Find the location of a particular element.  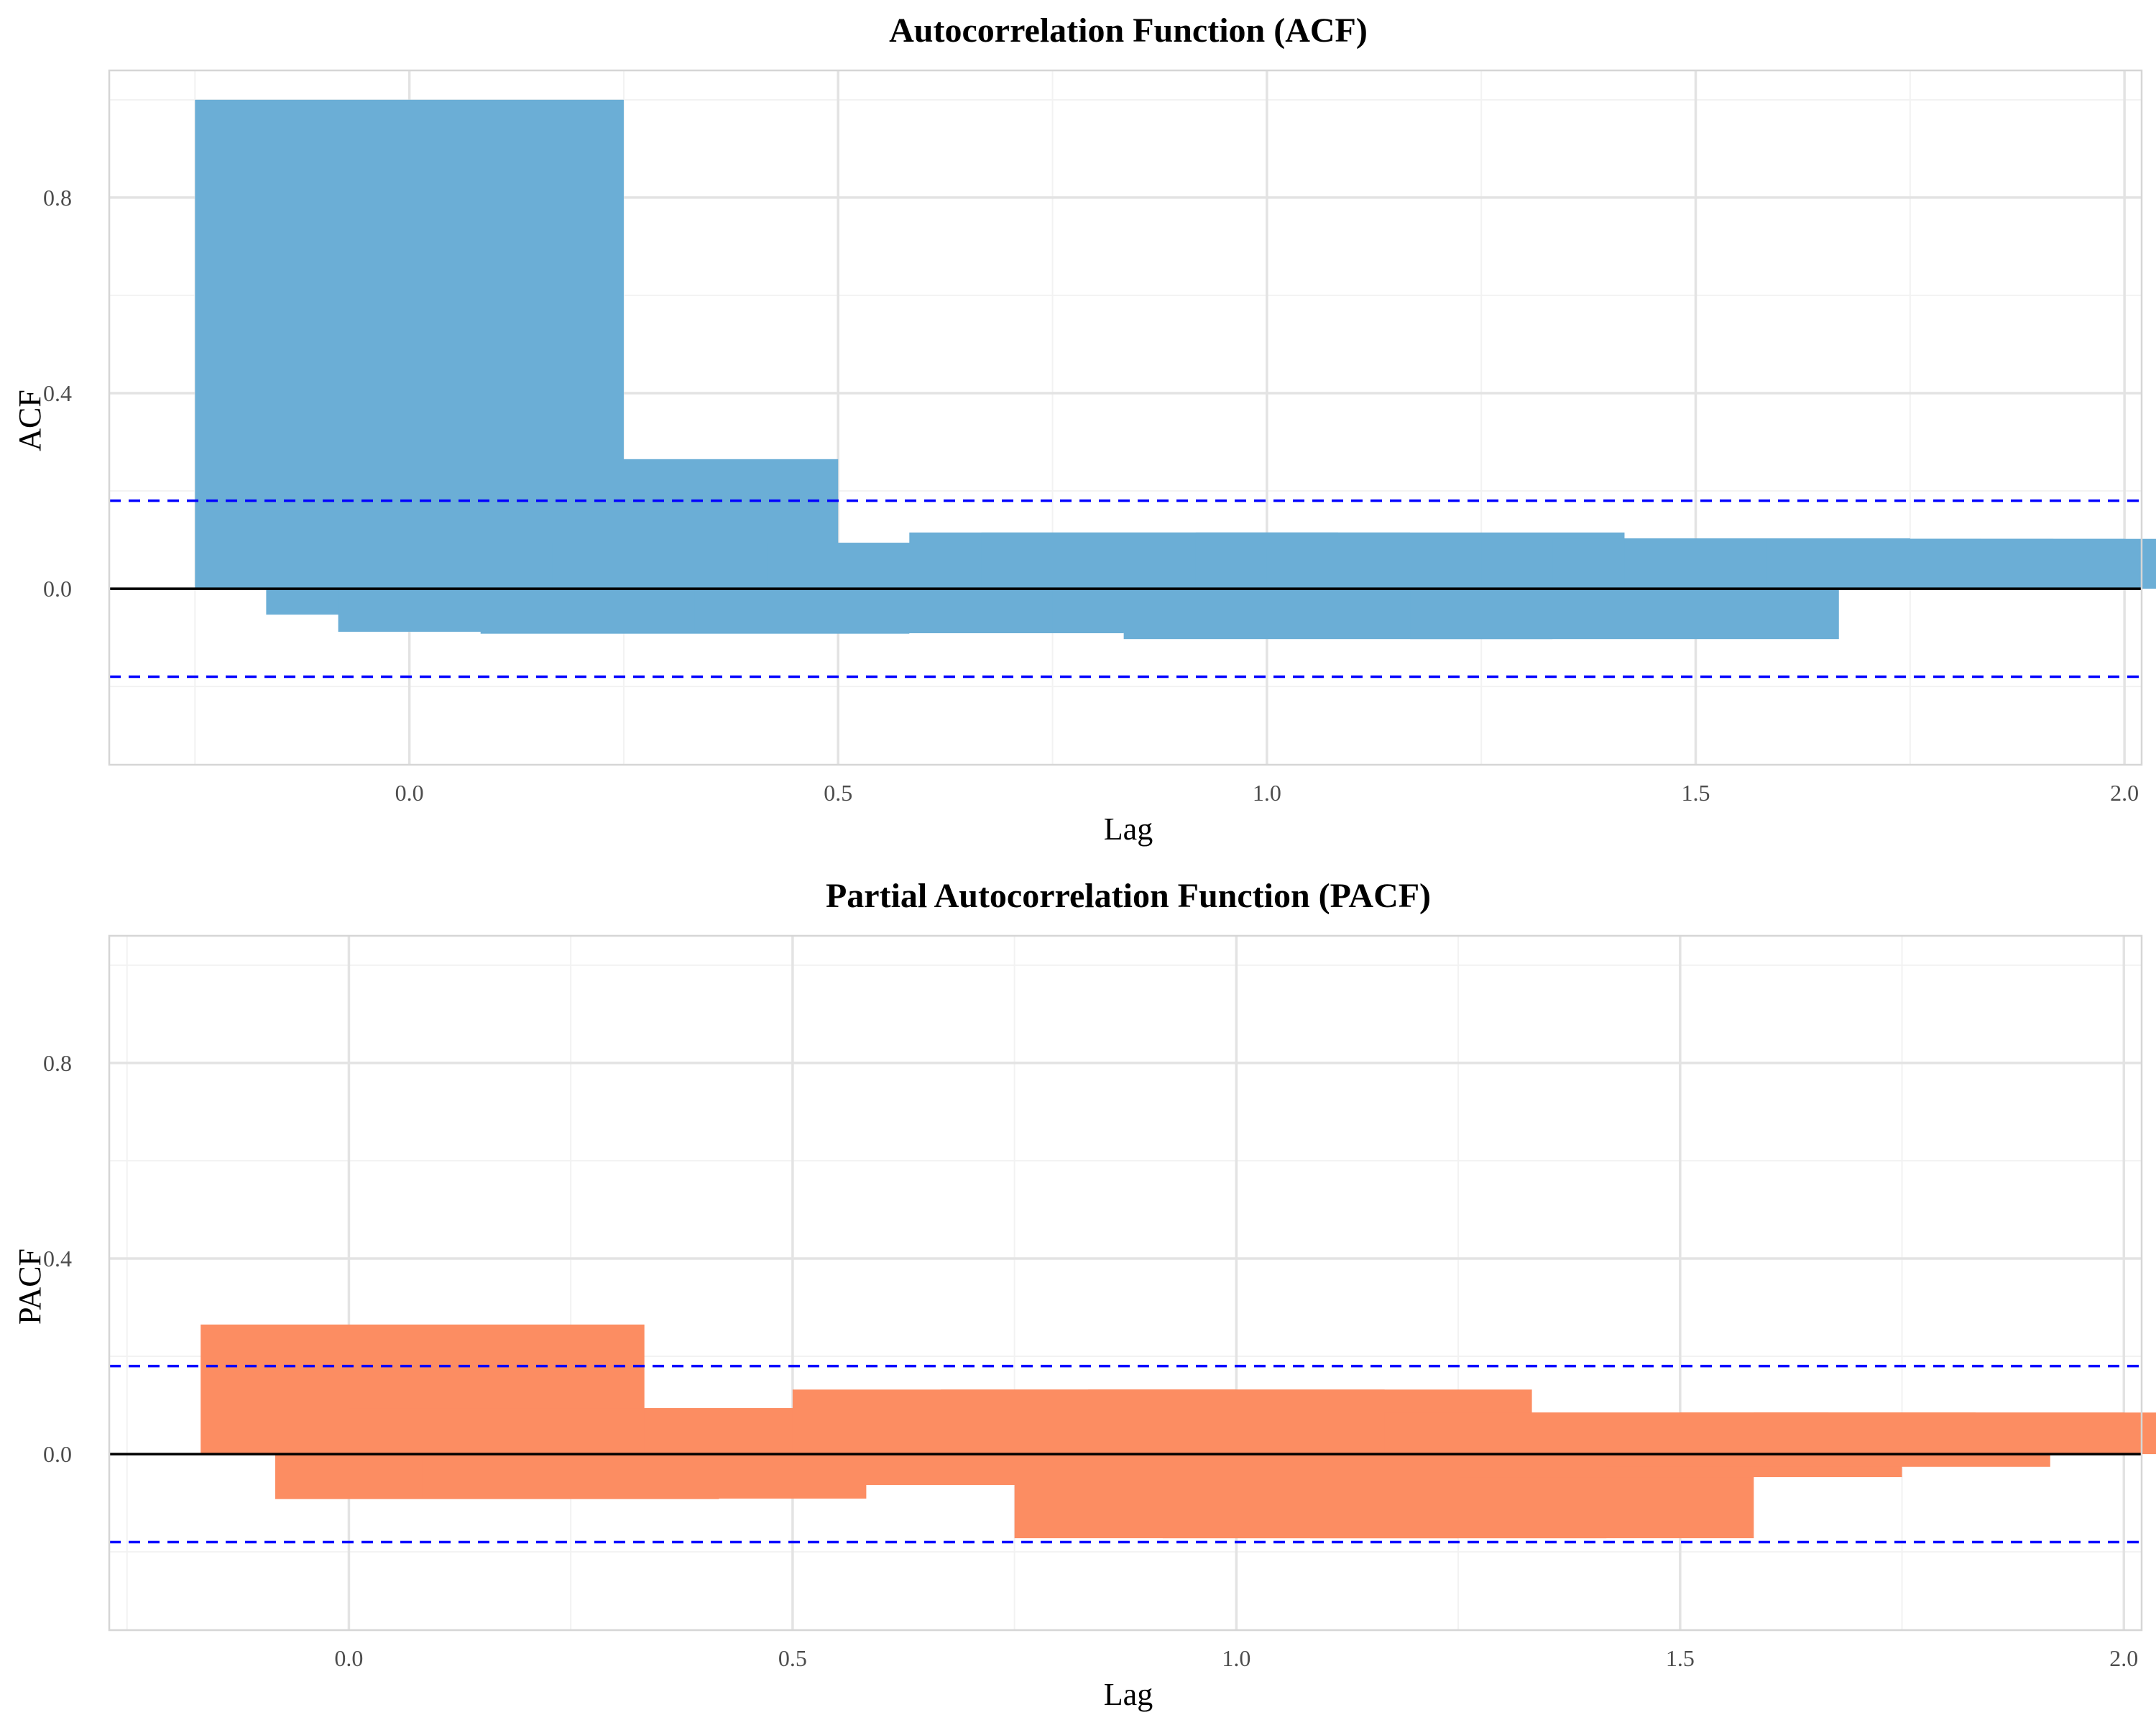

pacf-x-tick-label: 0.0 is located at coordinates (348, 1658).